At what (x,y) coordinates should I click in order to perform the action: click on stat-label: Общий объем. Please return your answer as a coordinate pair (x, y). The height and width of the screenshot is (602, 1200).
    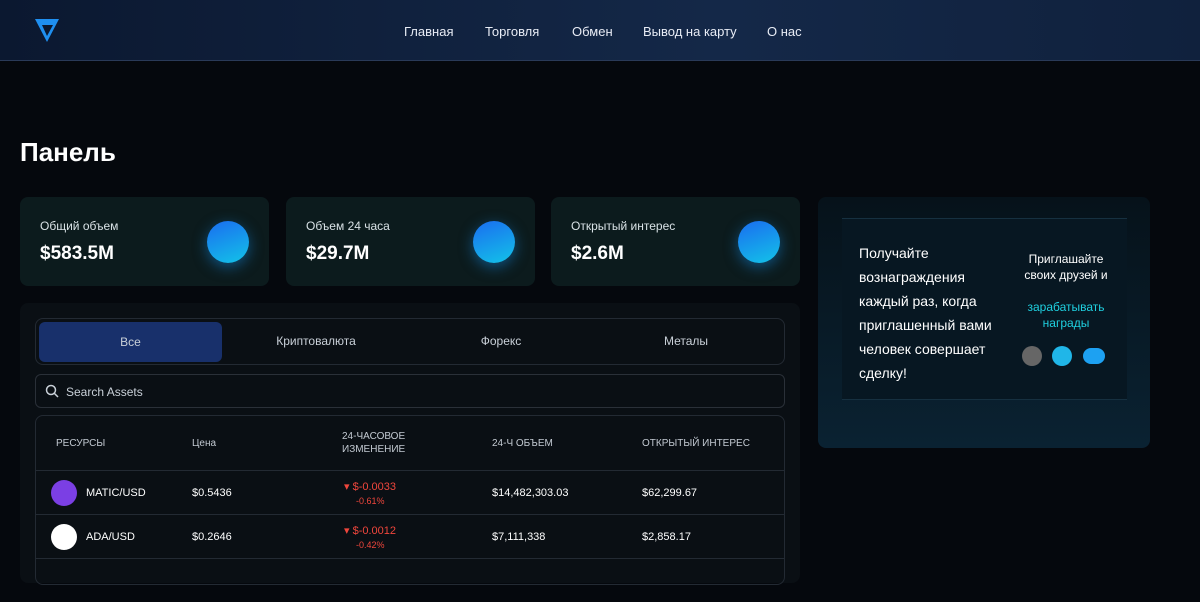
    Looking at the image, I should click on (79, 226).